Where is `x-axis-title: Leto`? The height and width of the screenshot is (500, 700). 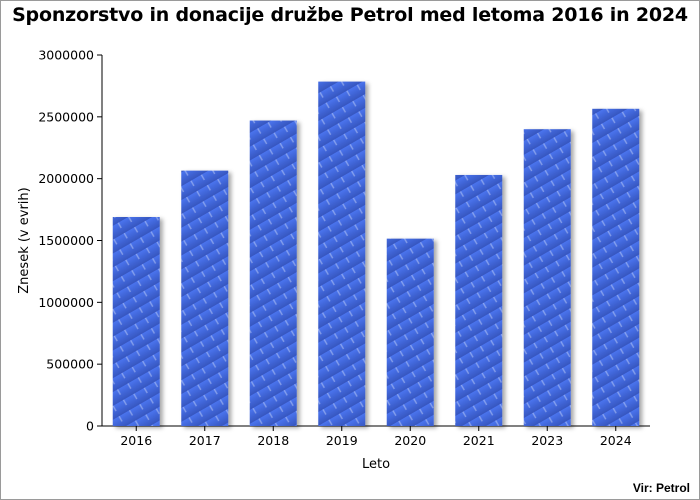
x-axis-title: Leto is located at coordinates (376, 464).